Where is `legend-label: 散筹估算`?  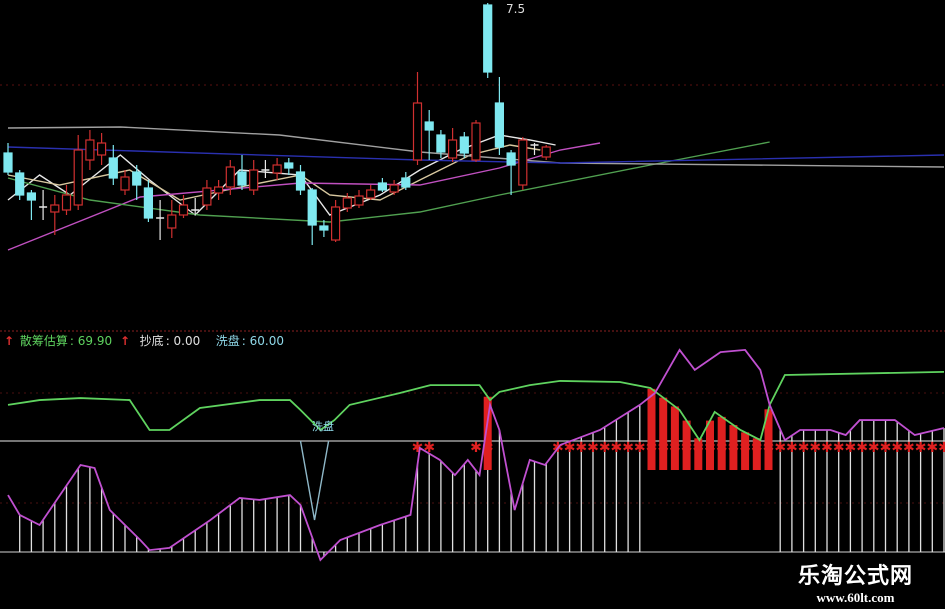 legend-label: 散筹估算 is located at coordinates (43, 341).